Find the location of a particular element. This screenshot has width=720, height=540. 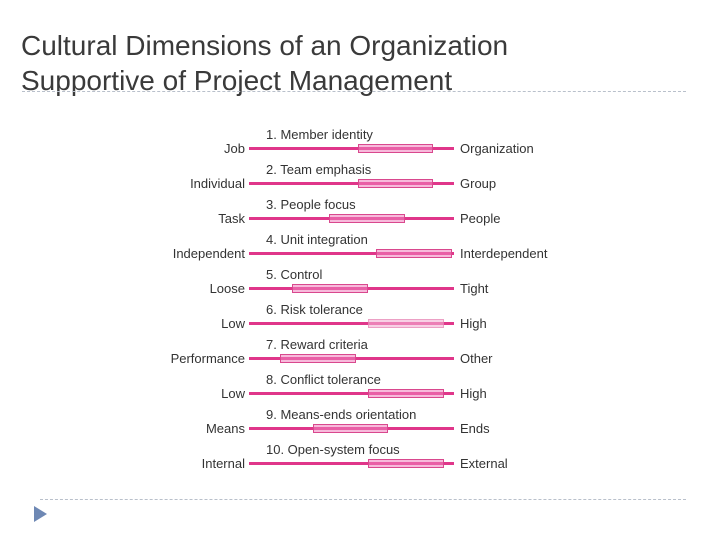

dimension-left-label: Internal is located at coordinates (223, 463).